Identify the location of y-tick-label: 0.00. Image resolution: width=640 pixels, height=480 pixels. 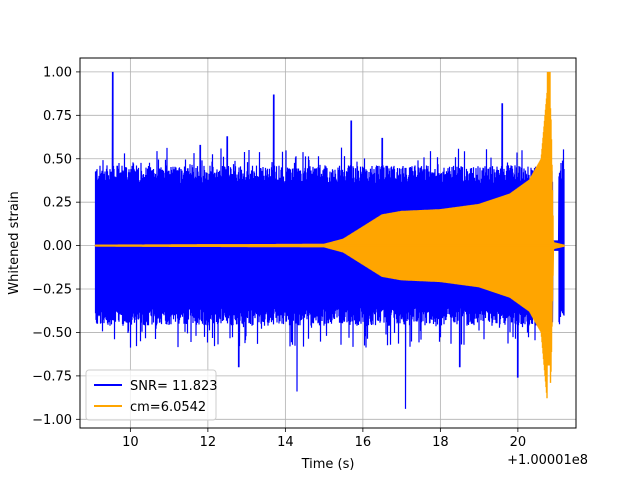
(57, 246).